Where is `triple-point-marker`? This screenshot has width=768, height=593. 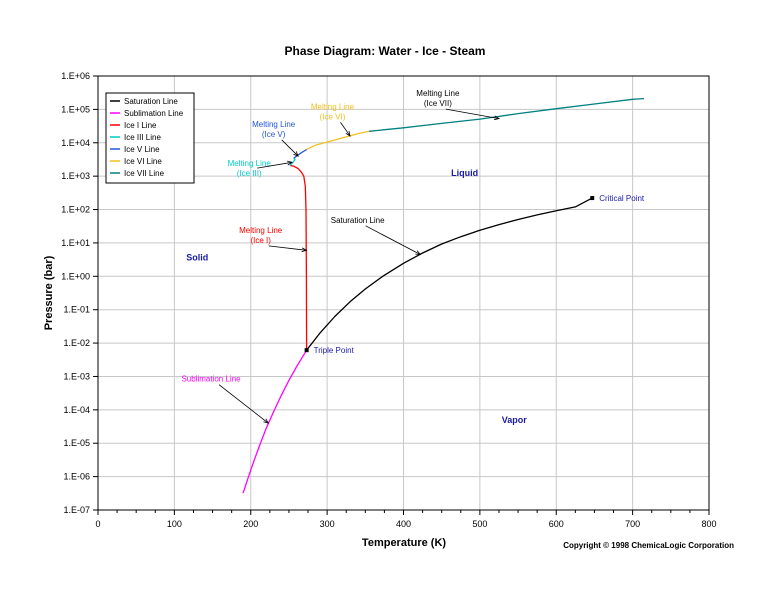
triple-point-marker is located at coordinates (306, 350).